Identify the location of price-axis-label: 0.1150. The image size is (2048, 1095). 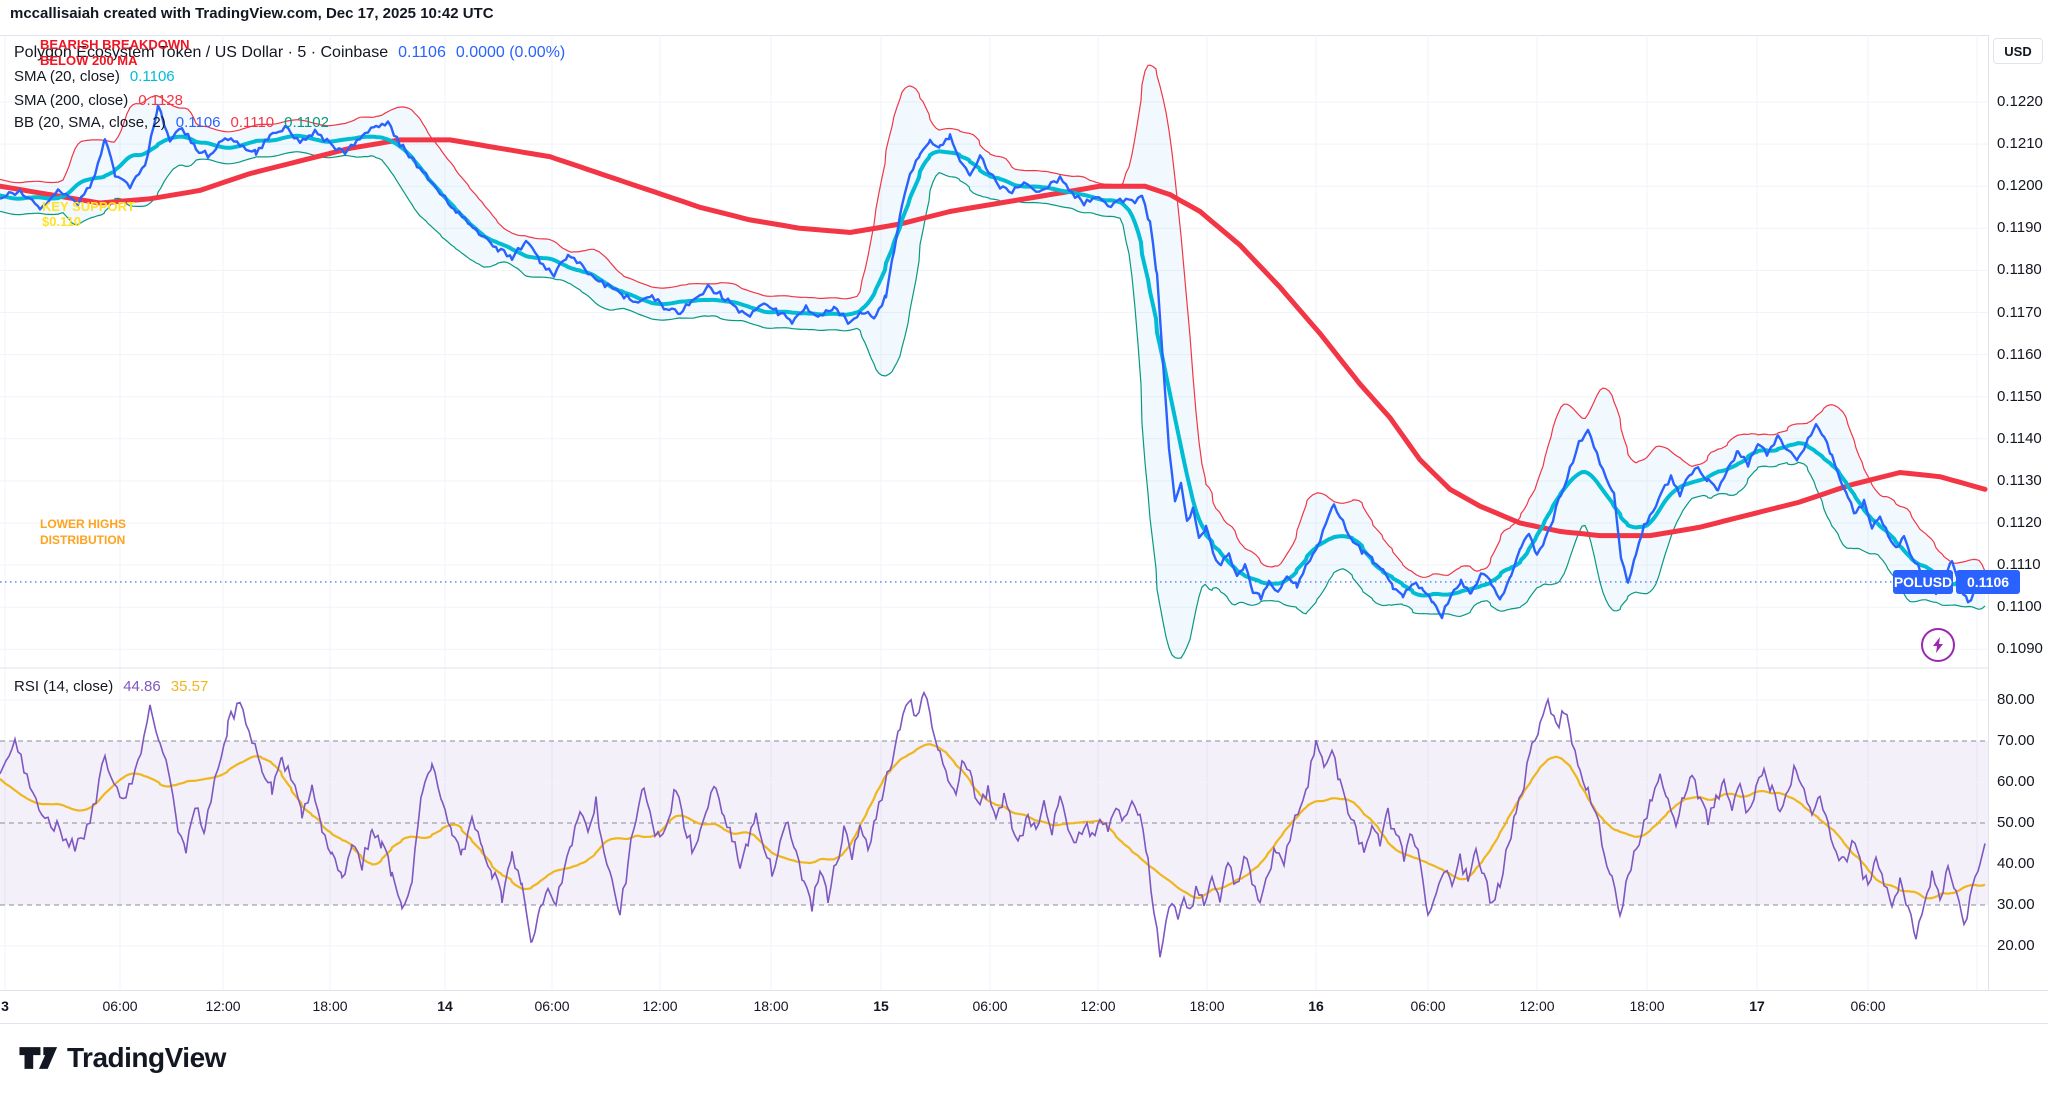
(2019, 396).